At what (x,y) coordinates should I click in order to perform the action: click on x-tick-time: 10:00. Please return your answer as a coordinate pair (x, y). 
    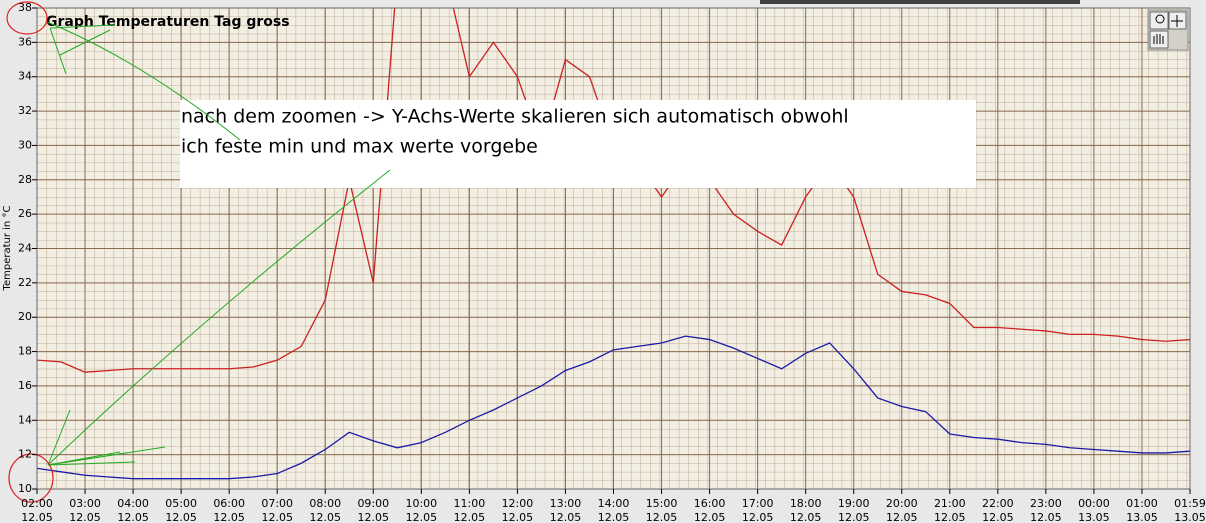
    Looking at the image, I should click on (421, 503).